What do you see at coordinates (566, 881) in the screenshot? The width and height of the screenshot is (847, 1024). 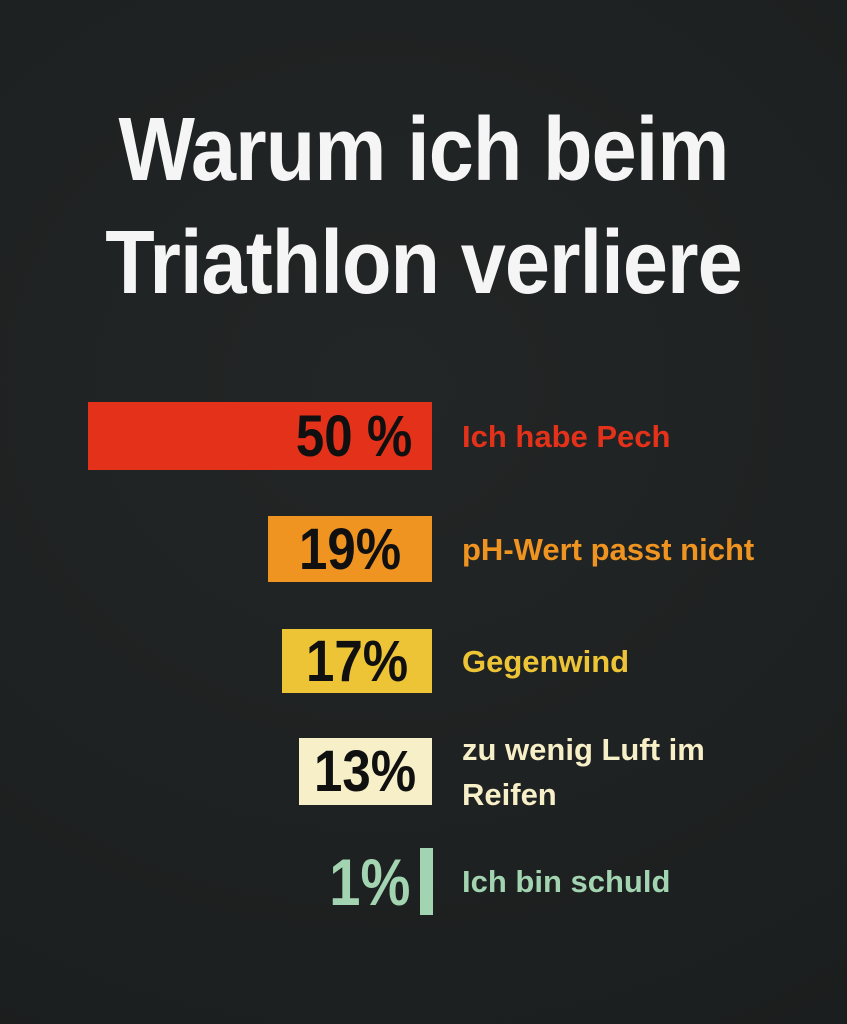 I see `bar-label-ich-bin-schuld: Ich bin schuld` at bounding box center [566, 881].